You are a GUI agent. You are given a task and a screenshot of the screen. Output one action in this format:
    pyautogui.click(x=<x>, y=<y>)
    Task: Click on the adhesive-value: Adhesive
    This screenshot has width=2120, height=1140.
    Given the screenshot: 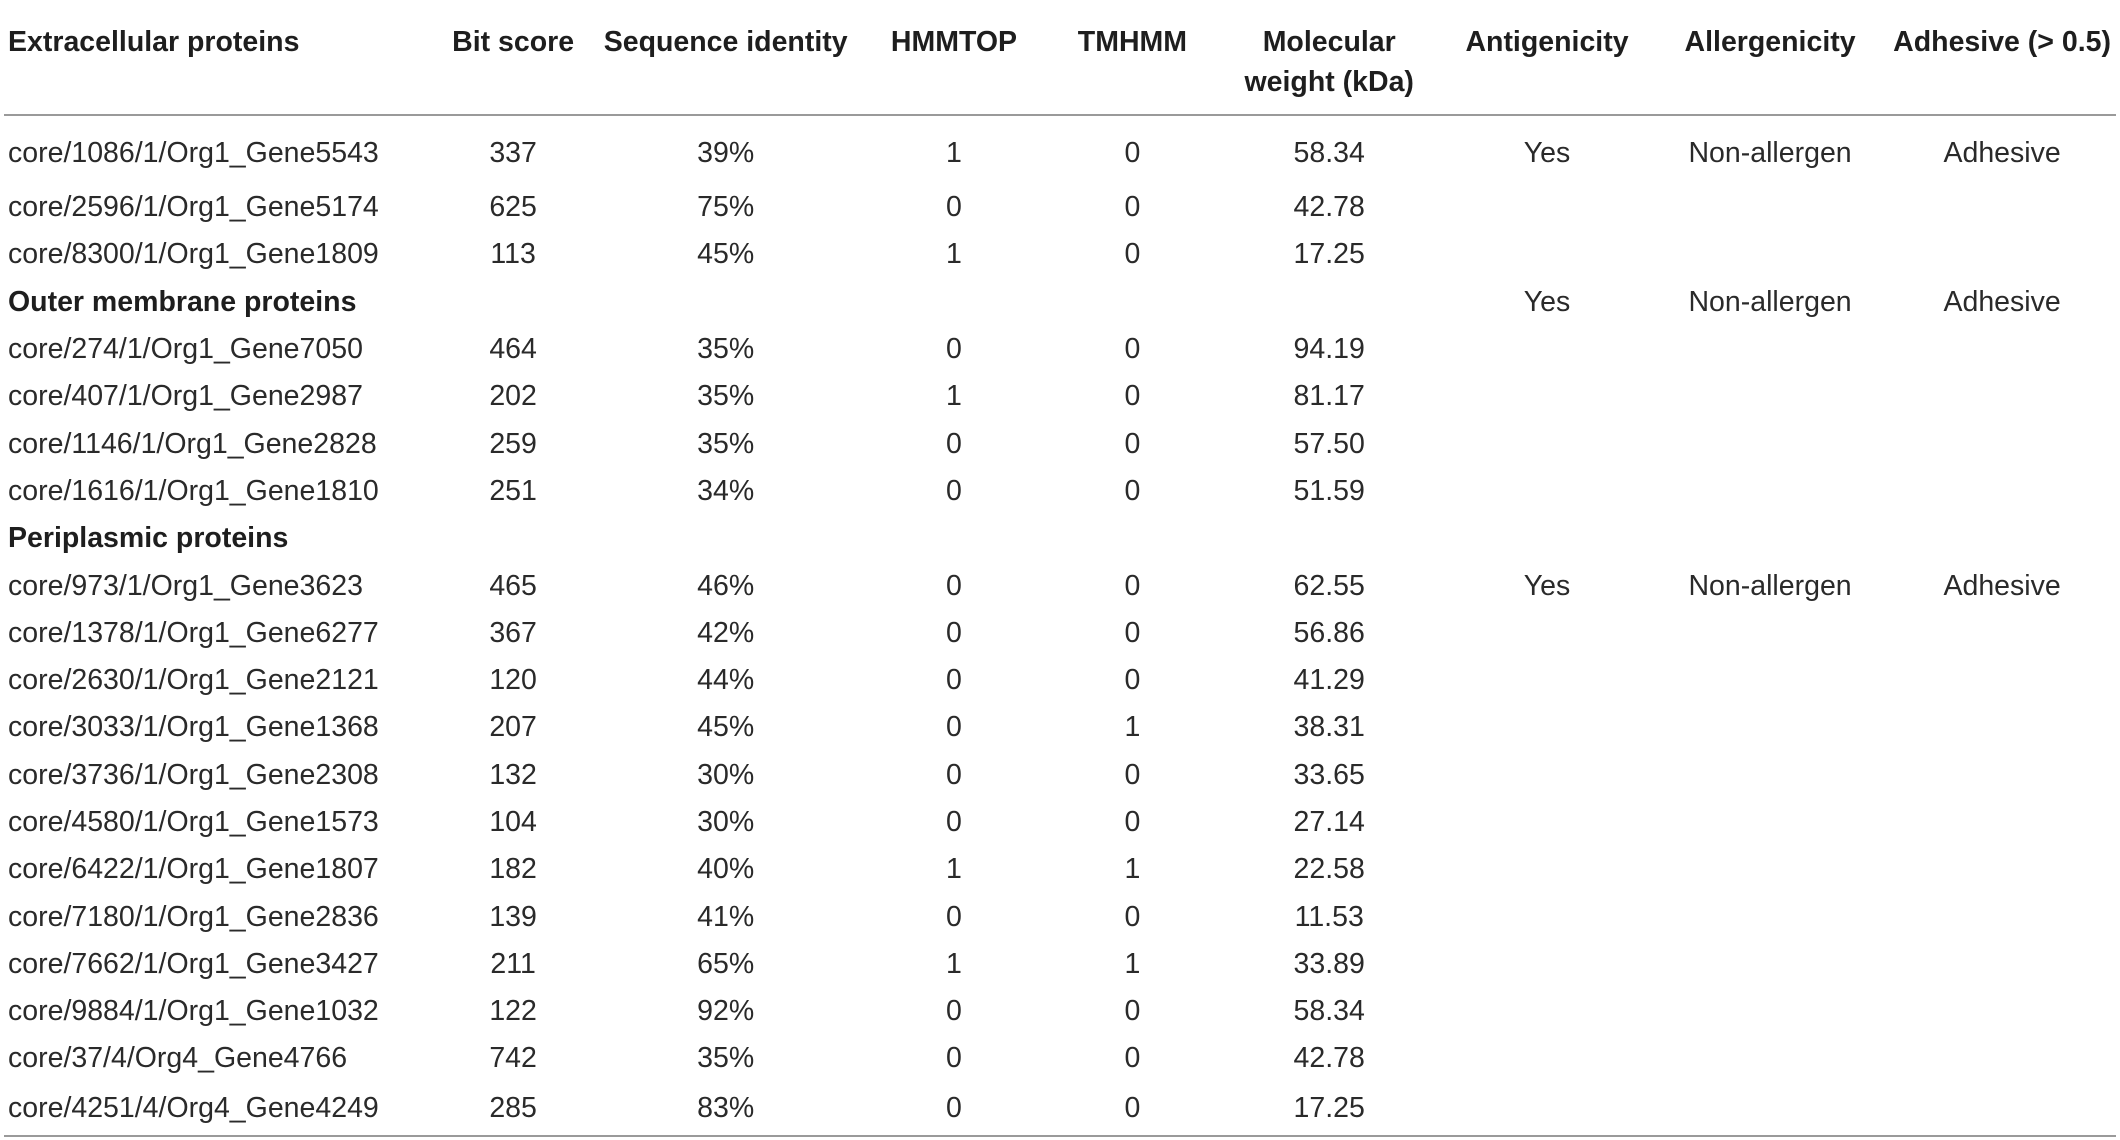 What is the action you would take?
    pyautogui.click(x=2002, y=301)
    